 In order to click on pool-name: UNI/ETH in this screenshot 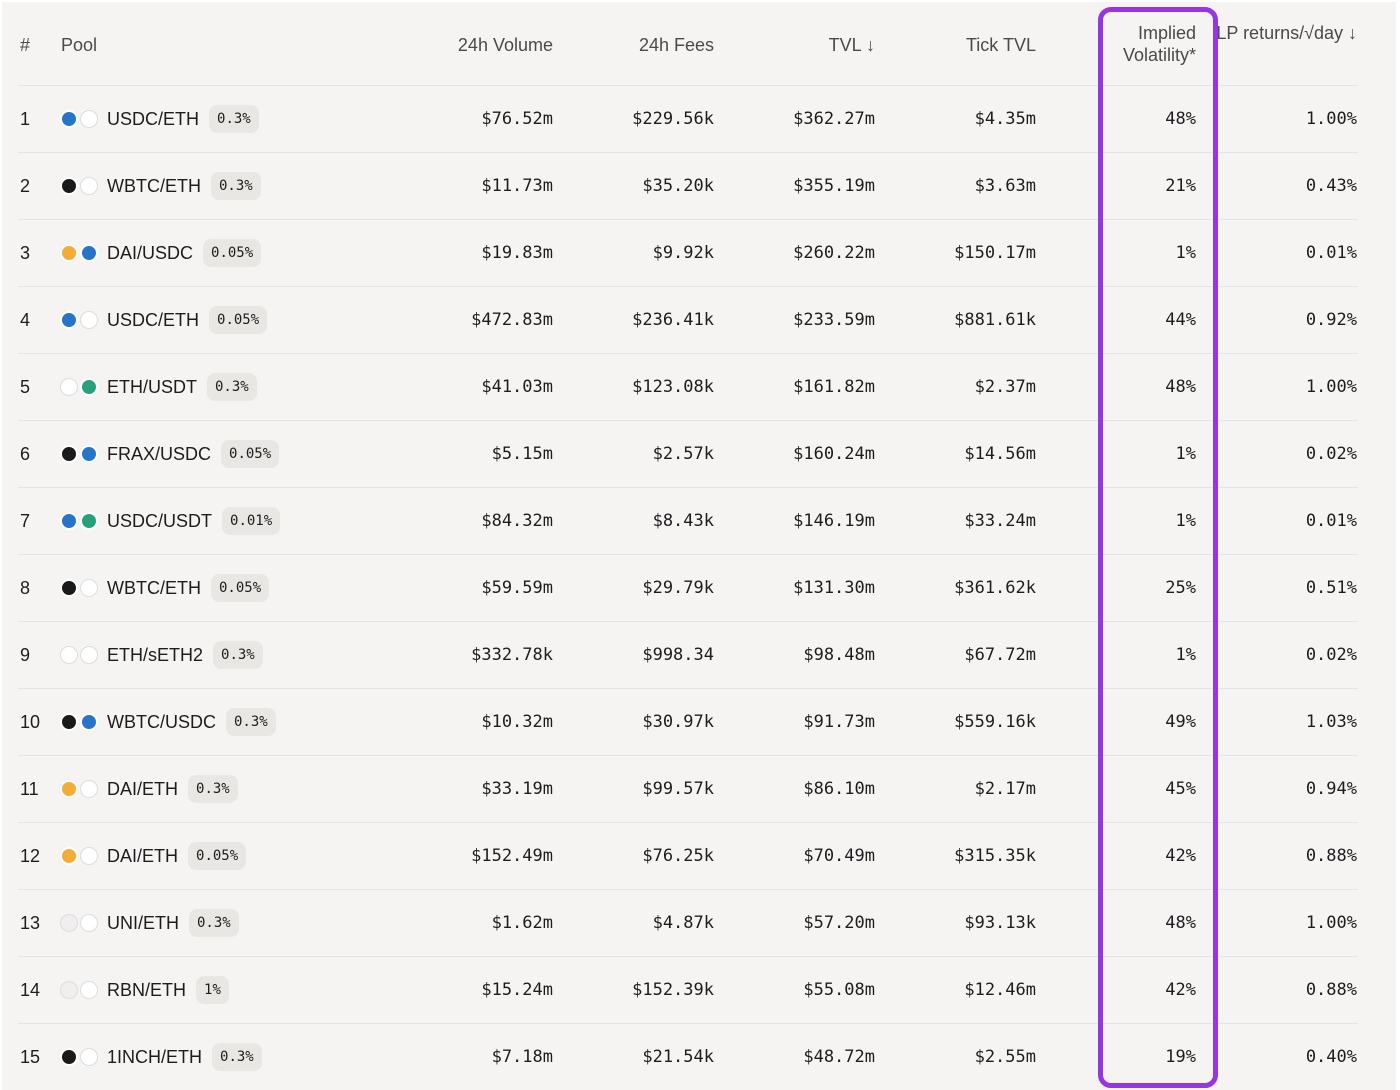, I will do `click(143, 923)`.